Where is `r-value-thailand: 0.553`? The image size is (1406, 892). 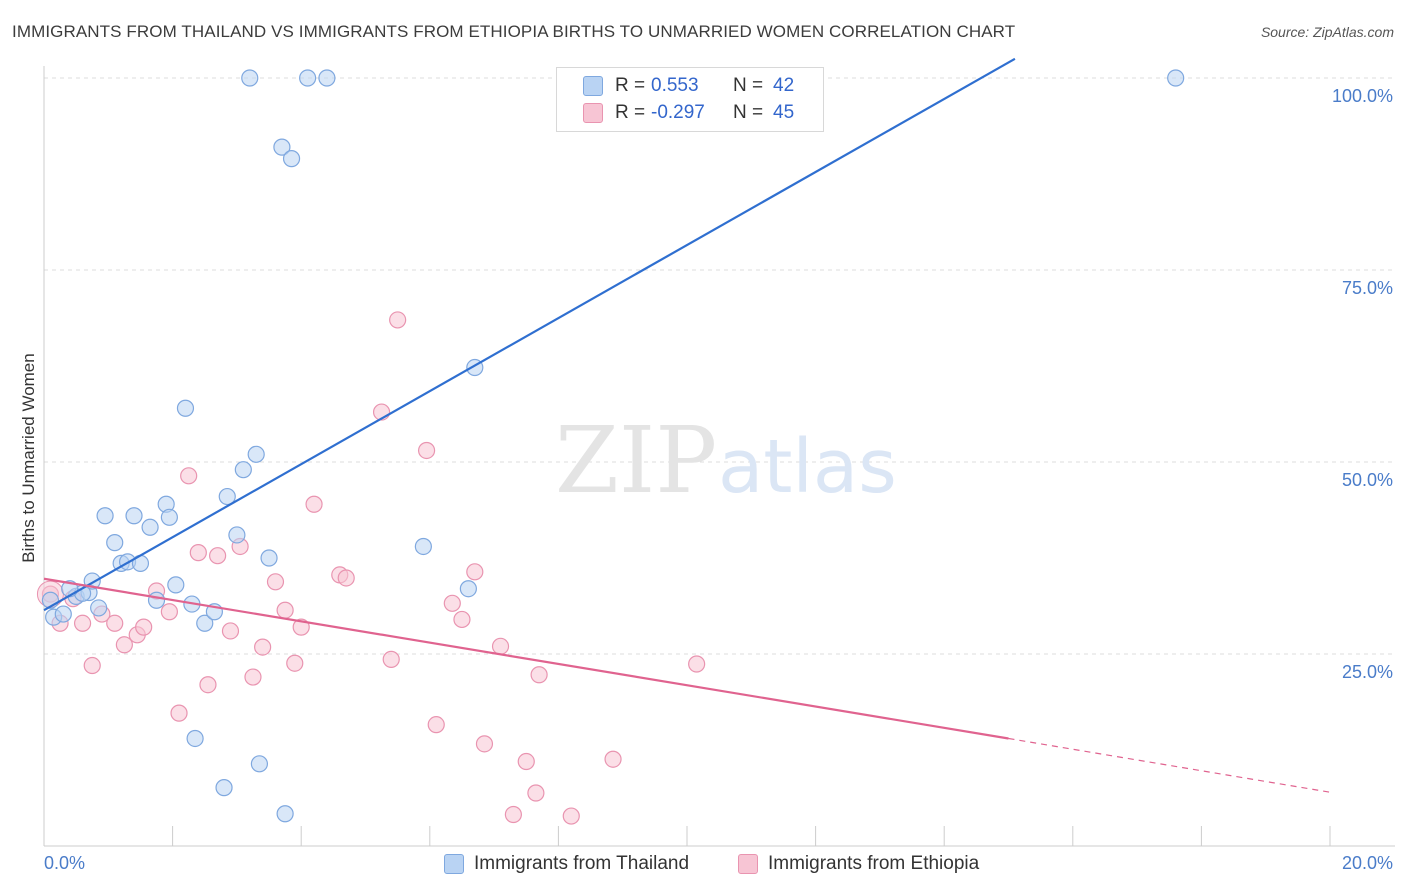
r-value-thailand: 0.553 is located at coordinates (675, 85).